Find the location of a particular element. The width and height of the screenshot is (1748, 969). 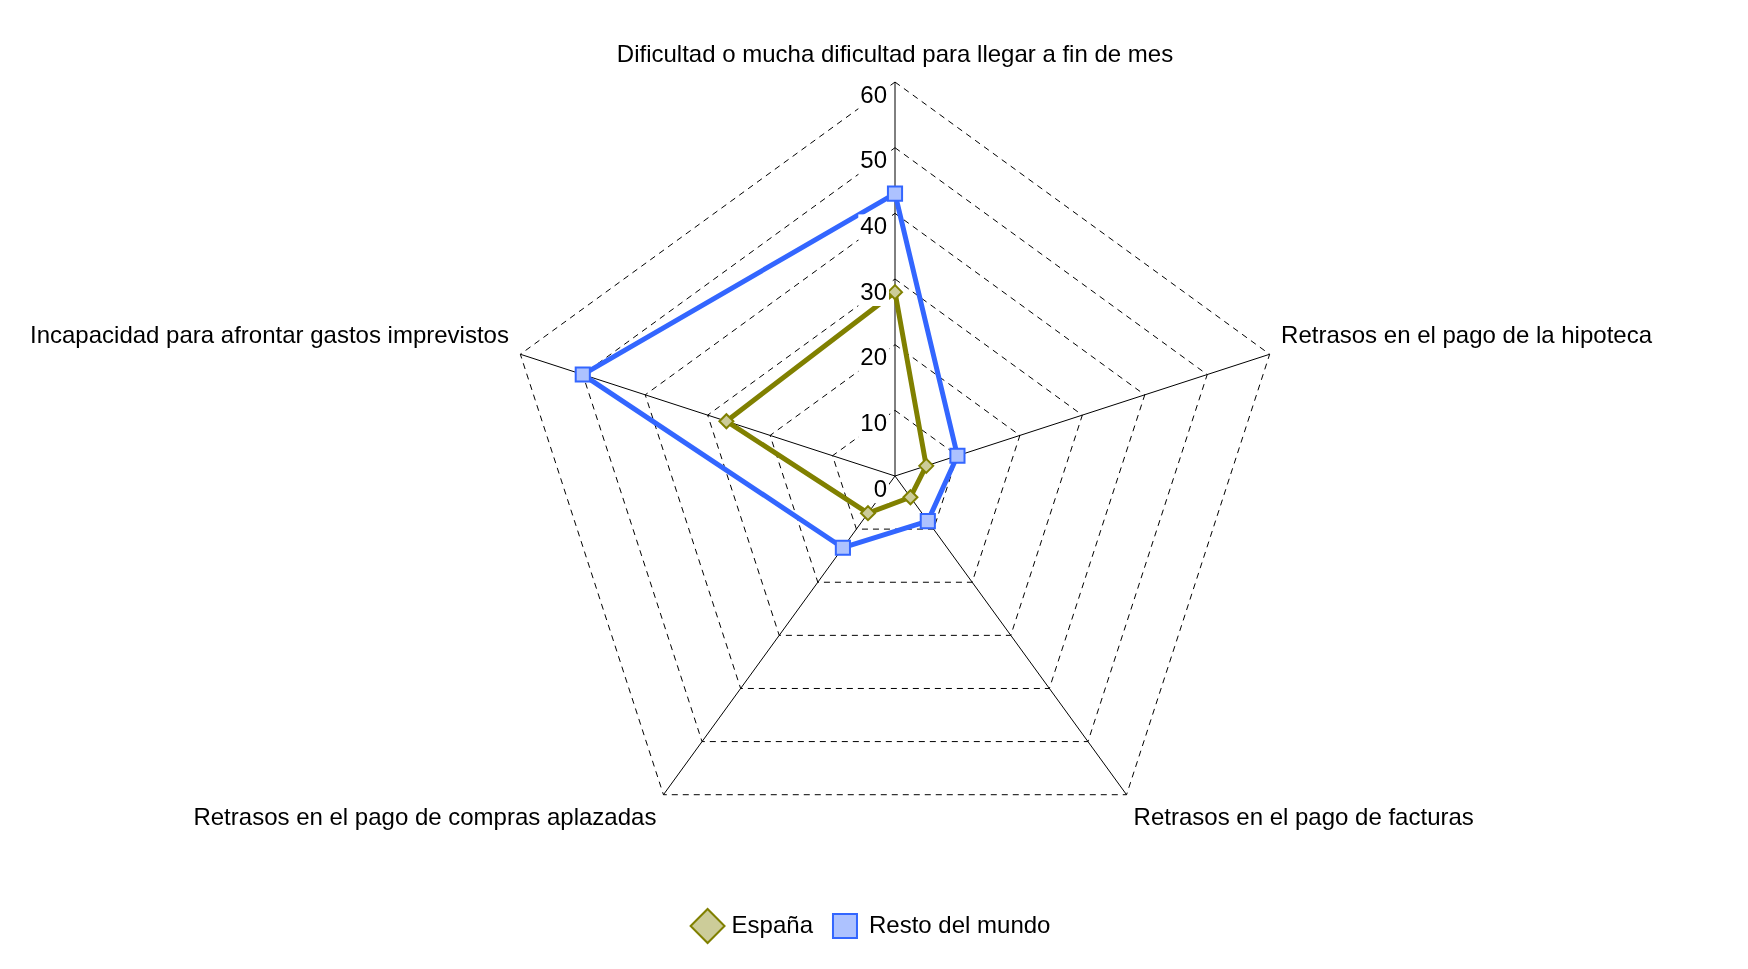

y-tick-label: 20 is located at coordinates (873, 357).